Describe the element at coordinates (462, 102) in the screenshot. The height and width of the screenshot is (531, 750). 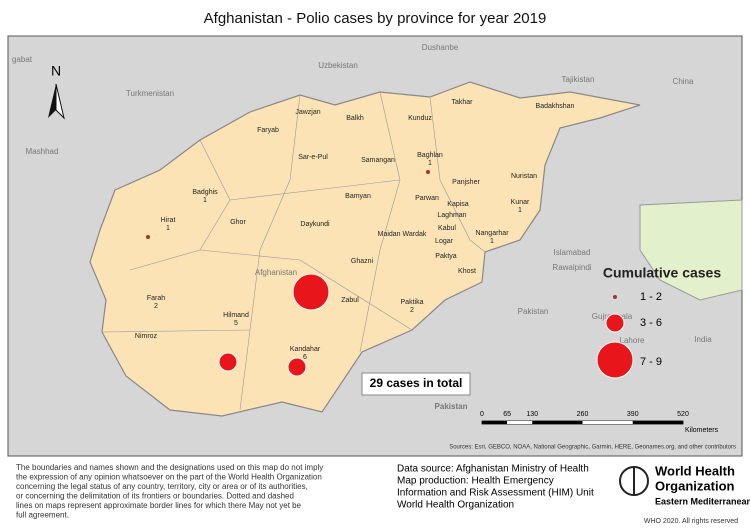
I see `province-name: Takhar` at that location.